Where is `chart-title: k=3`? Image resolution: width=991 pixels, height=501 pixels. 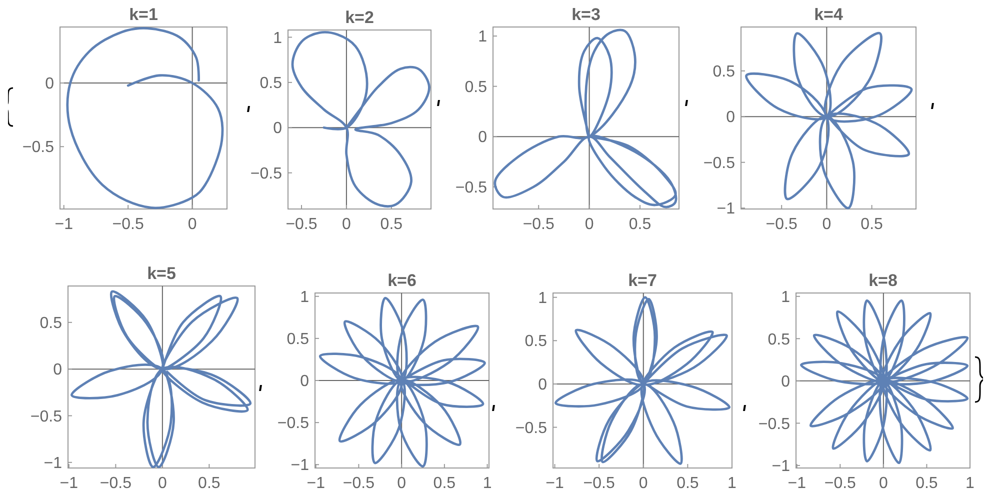
chart-title: k=3 is located at coordinates (586, 14).